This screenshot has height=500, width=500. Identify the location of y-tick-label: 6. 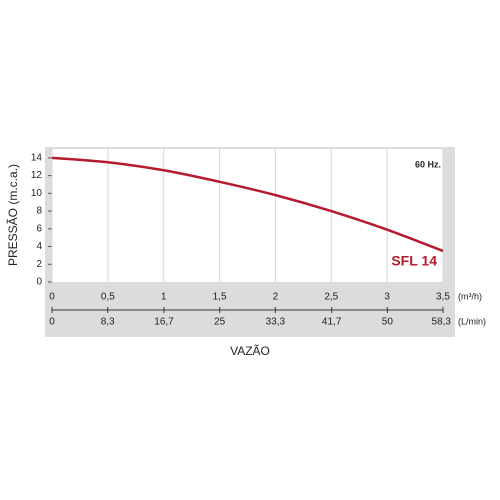
(39, 228).